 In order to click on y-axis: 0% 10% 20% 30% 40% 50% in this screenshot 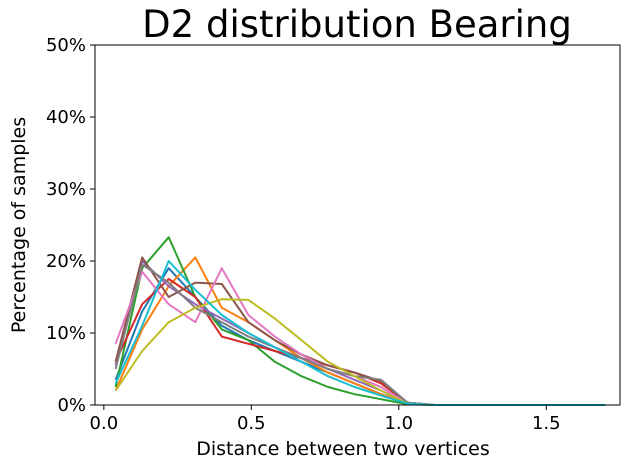, I will do `click(70, 225)`.